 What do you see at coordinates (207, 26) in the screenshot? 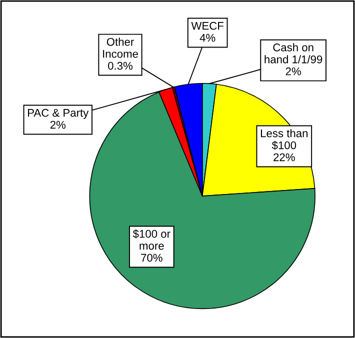
I see `slice-label: WECF` at bounding box center [207, 26].